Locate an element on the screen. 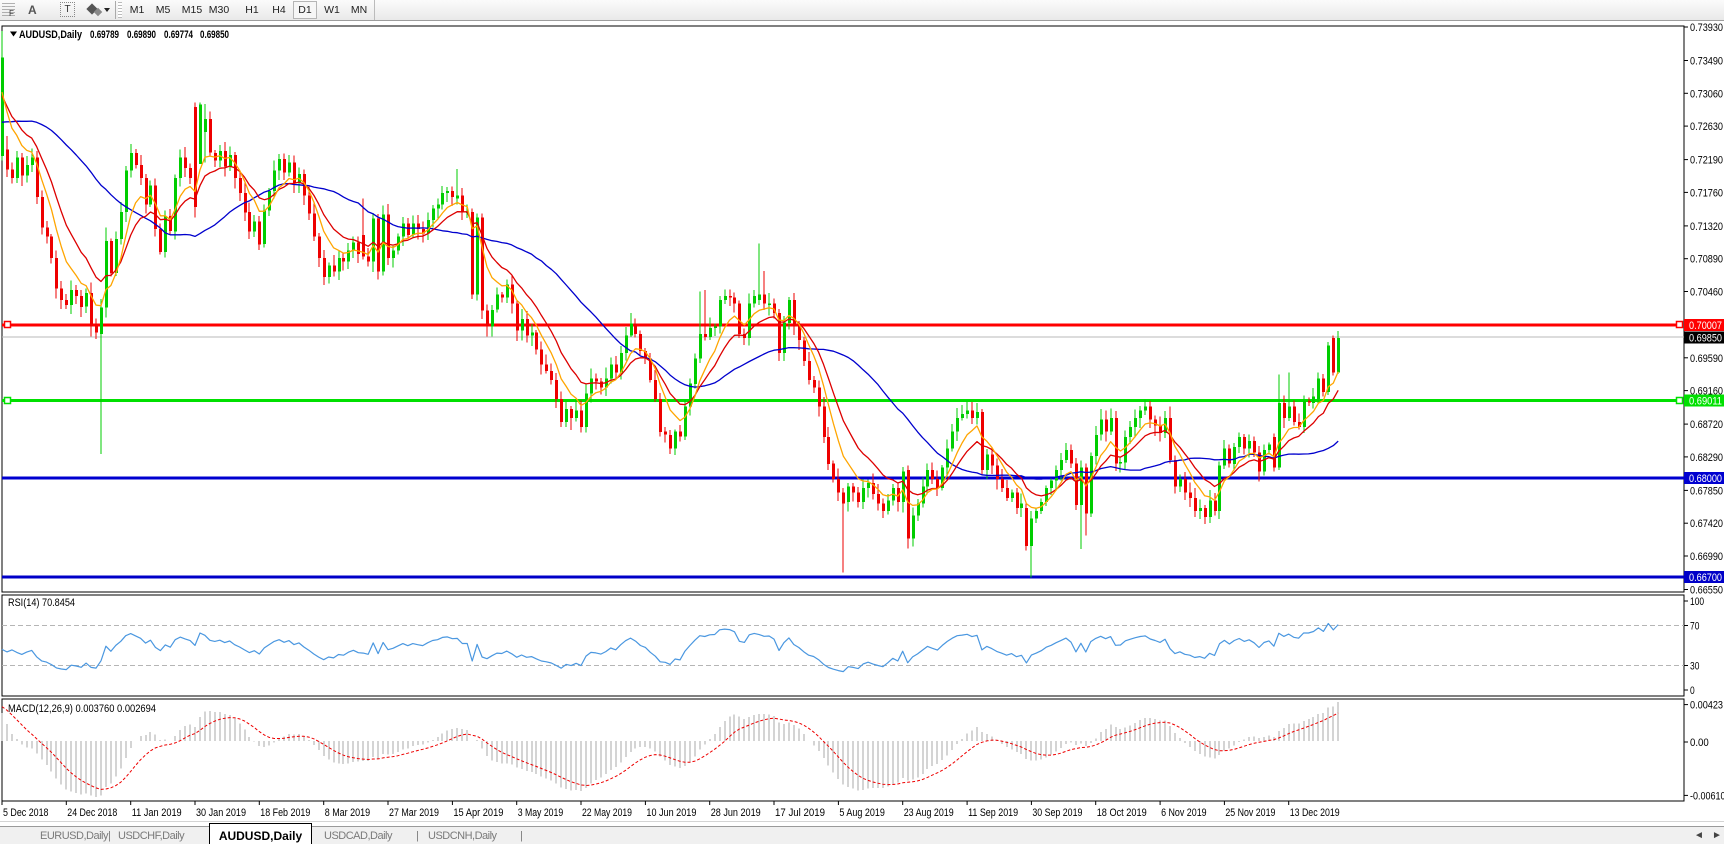 Image resolution: width=1724 pixels, height=844 pixels. svg-text: 0.69590 is located at coordinates (1706, 359).